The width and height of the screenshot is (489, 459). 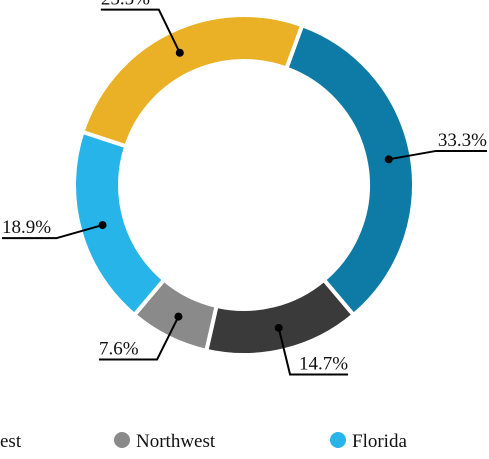 What do you see at coordinates (119, 349) in the screenshot?
I see `data-label: 7.6%` at bounding box center [119, 349].